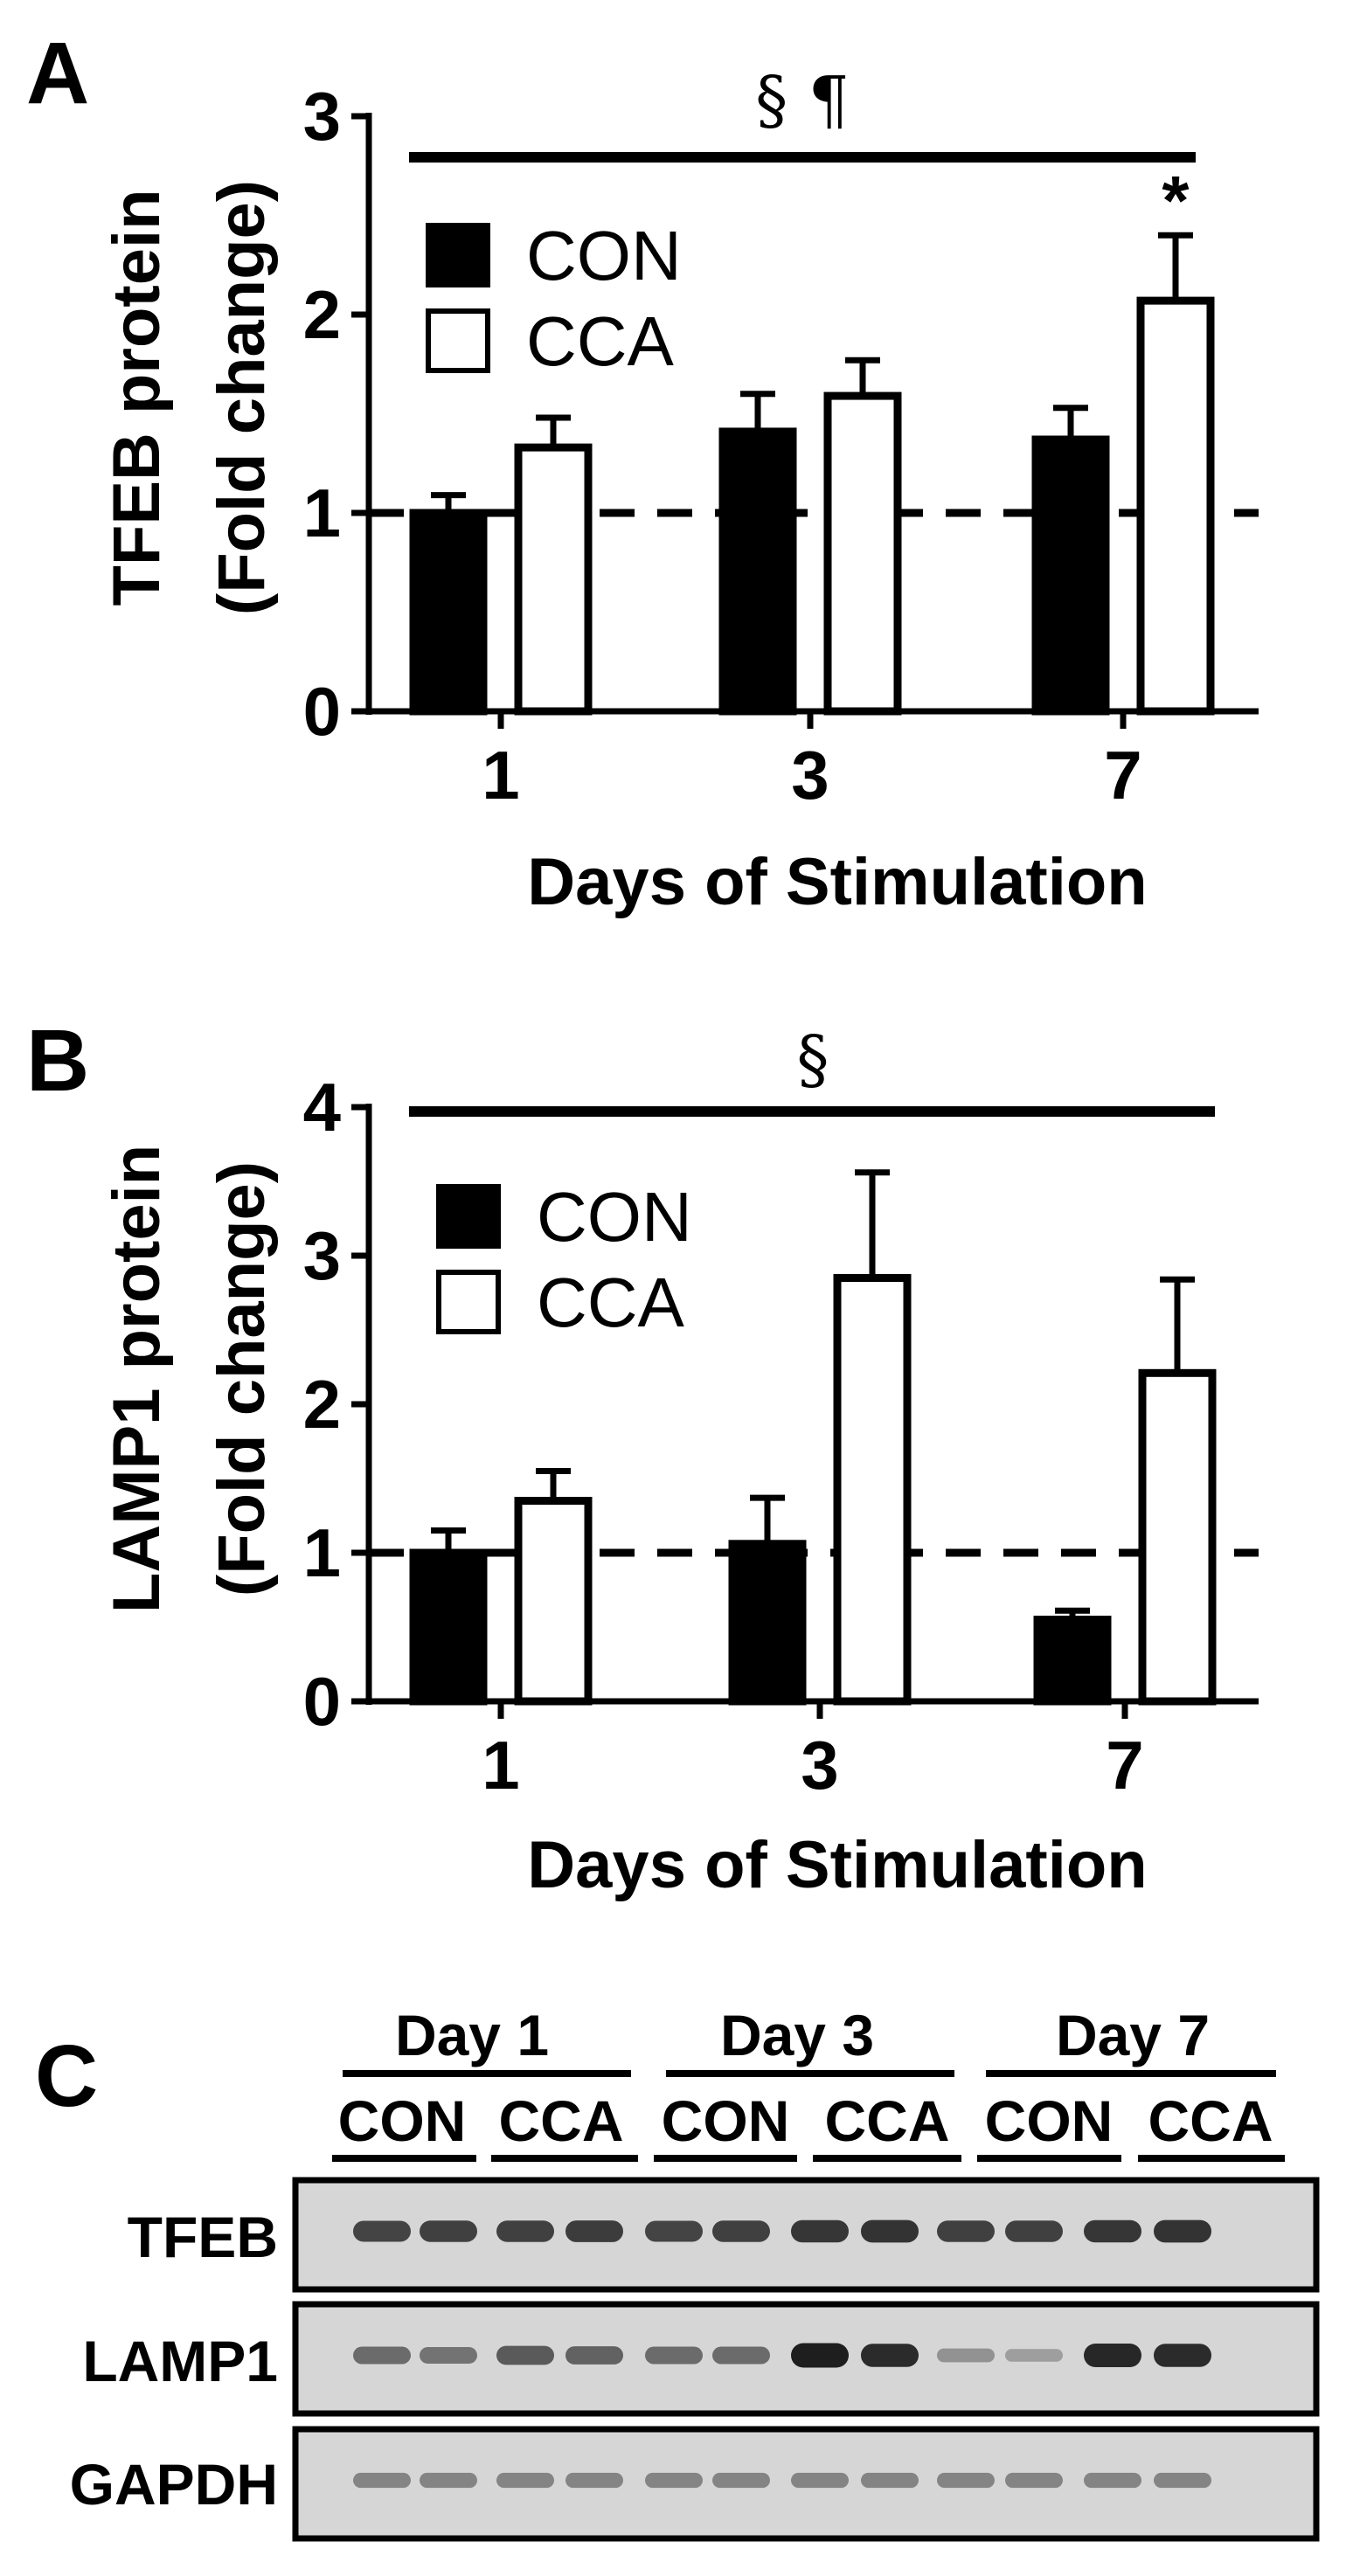 The width and height of the screenshot is (1346, 2576). What do you see at coordinates (448, 1627) in the screenshot?
I see `bar-con-day1-b` at bounding box center [448, 1627].